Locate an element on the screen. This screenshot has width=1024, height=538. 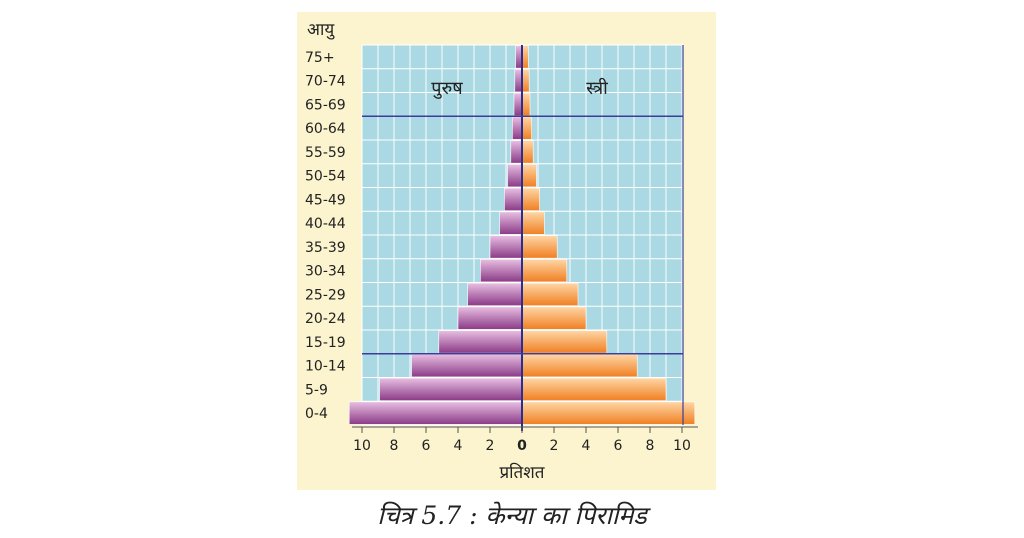
age-group-label: 20-24 is located at coordinates (325, 319).